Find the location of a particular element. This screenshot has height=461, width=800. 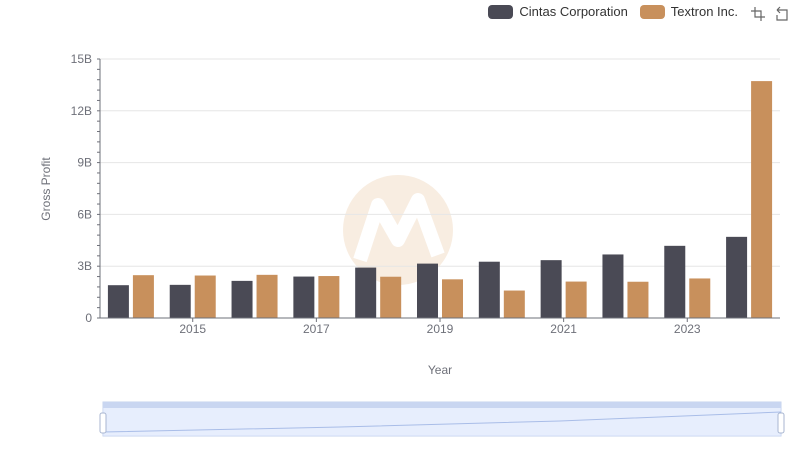

legend-swatch-cintas is located at coordinates (501, 11).